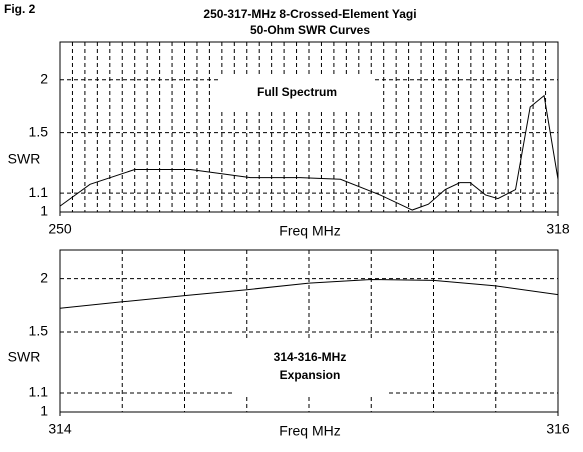 The height and width of the screenshot is (452, 583). What do you see at coordinates (60, 229) in the screenshot?
I see `x-tick-label: 250` at bounding box center [60, 229].